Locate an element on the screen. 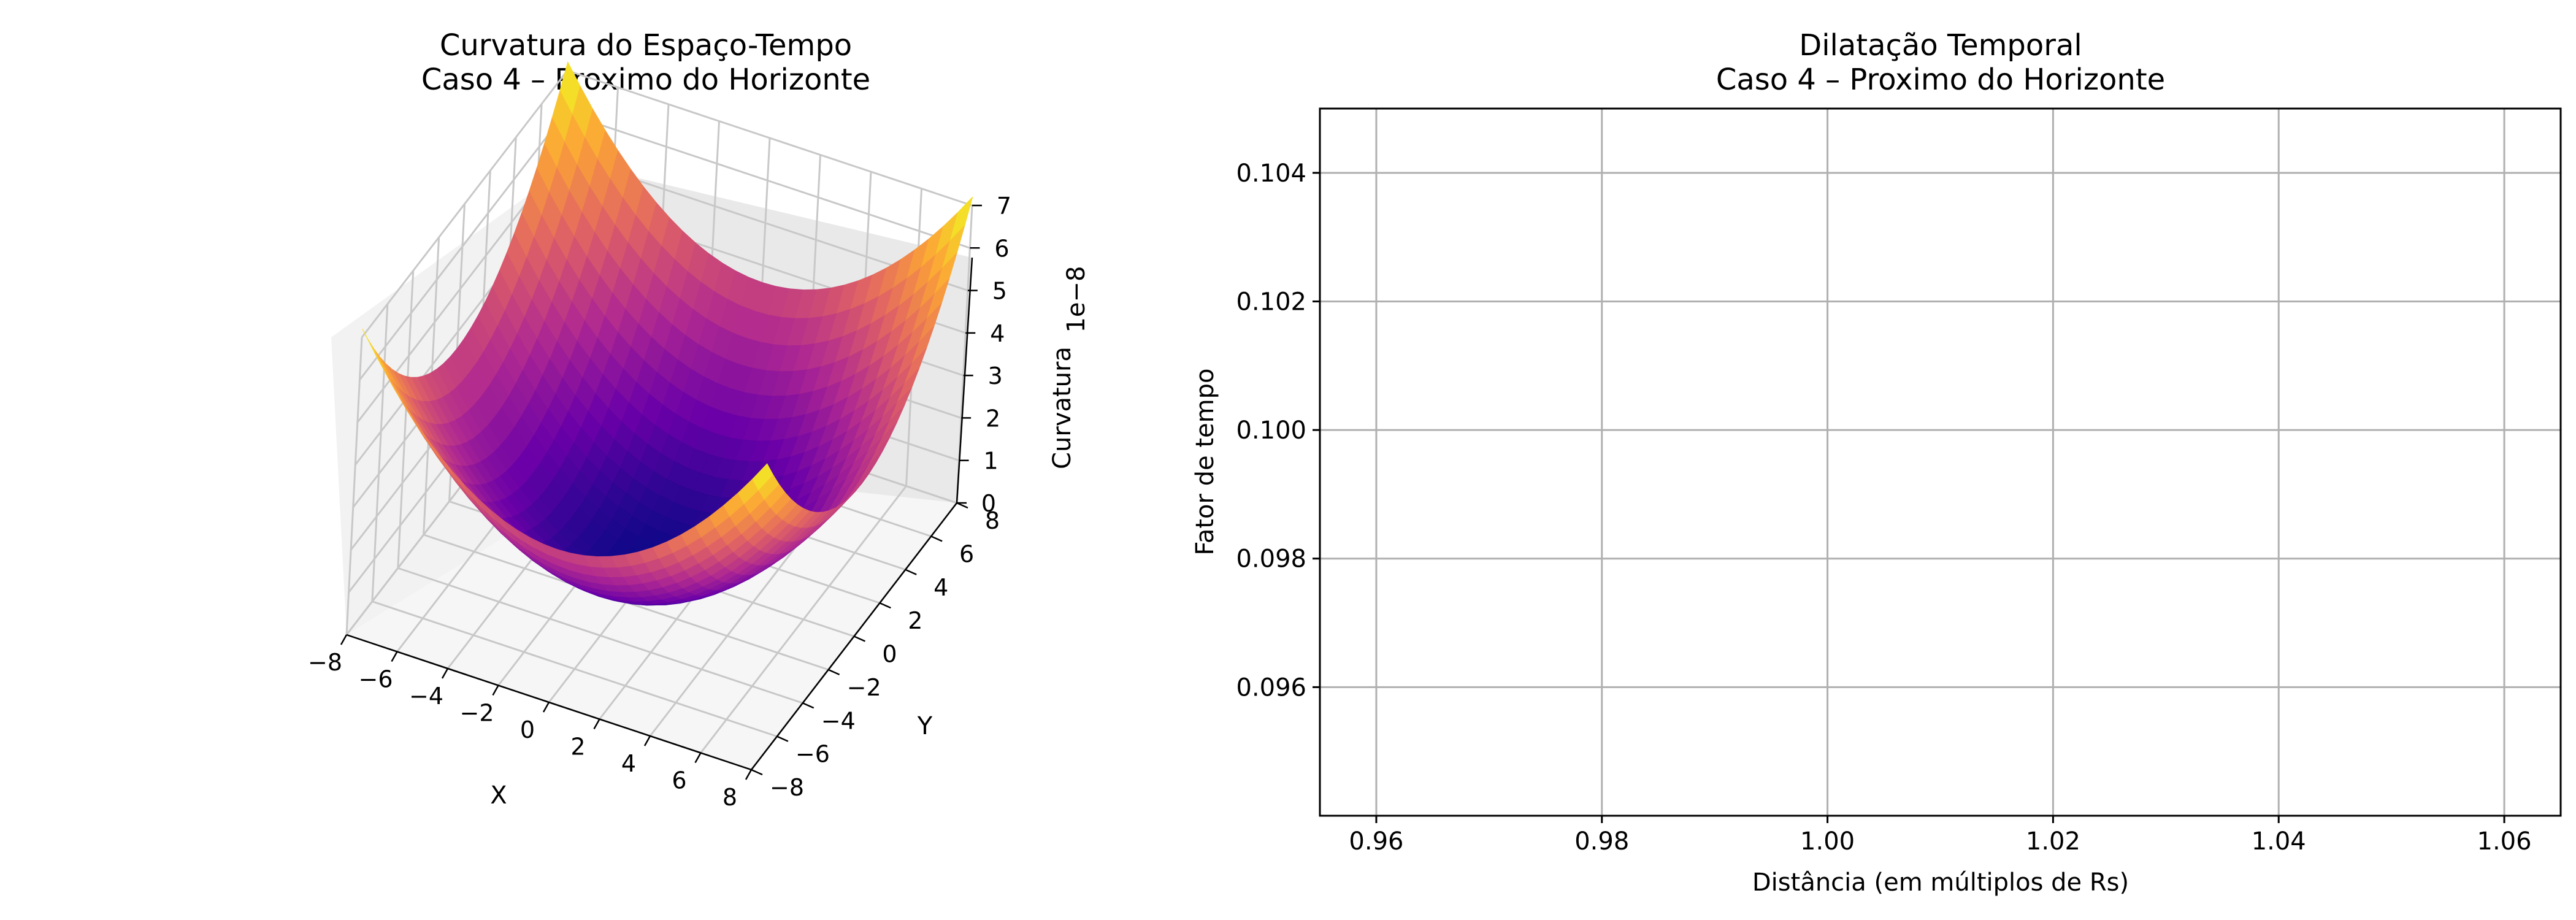 This screenshot has height=920, width=2576. x-tick-label: 1.02 is located at coordinates (2053, 841).